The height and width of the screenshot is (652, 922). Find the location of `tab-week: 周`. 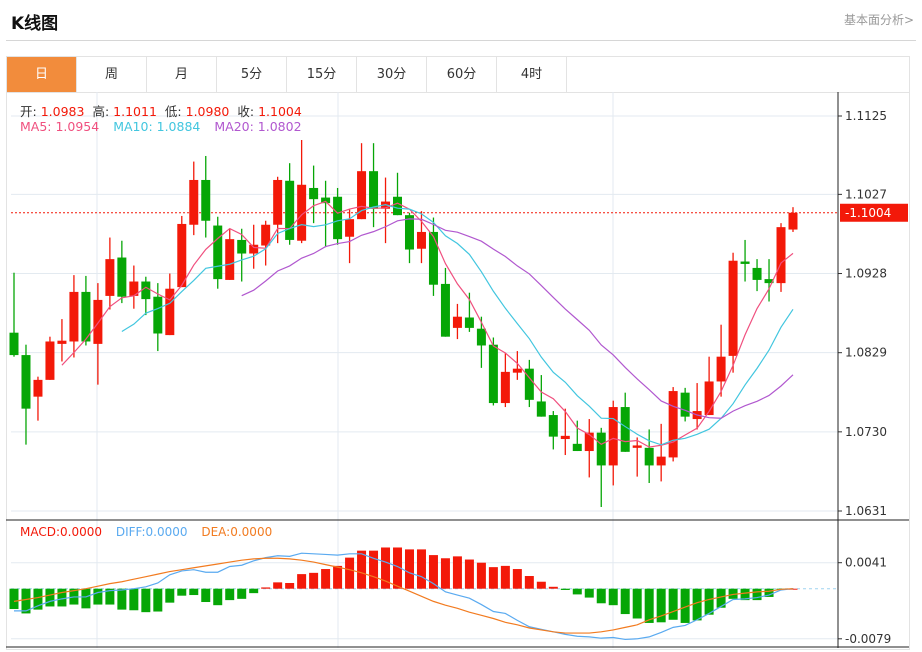

tab-week: 周 is located at coordinates (112, 74).